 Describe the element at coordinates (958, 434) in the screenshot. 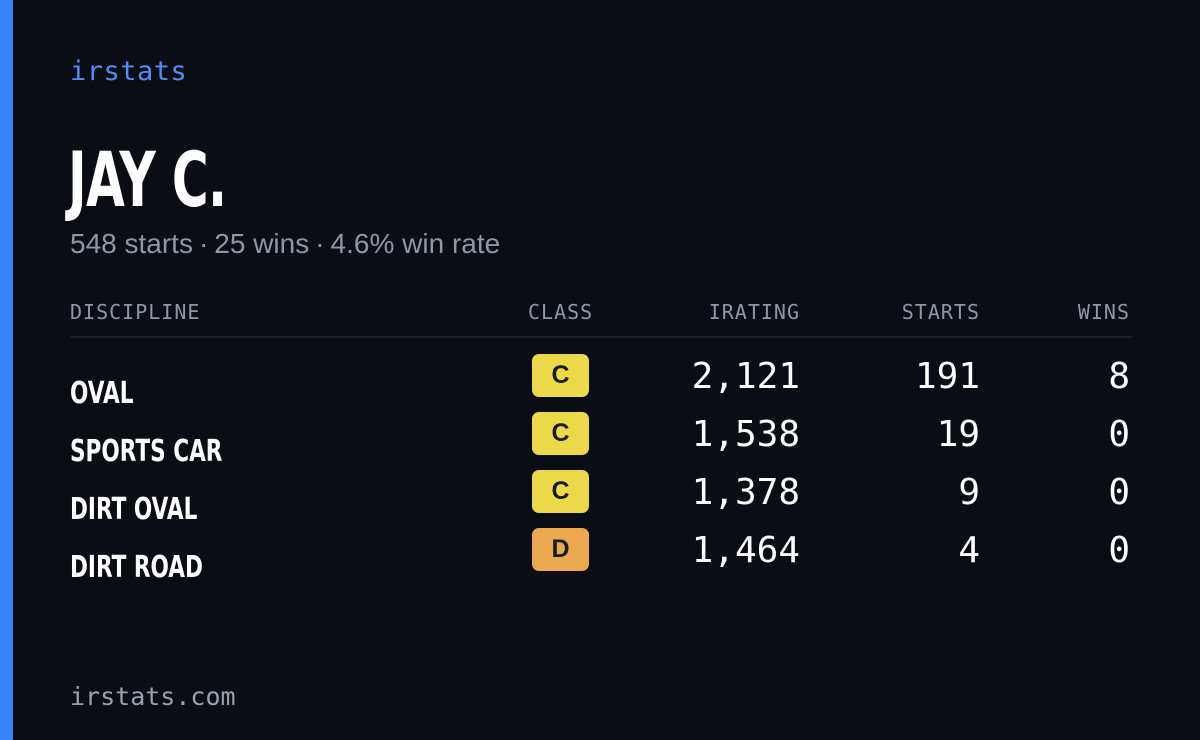

I see `starts-value: 19` at that location.